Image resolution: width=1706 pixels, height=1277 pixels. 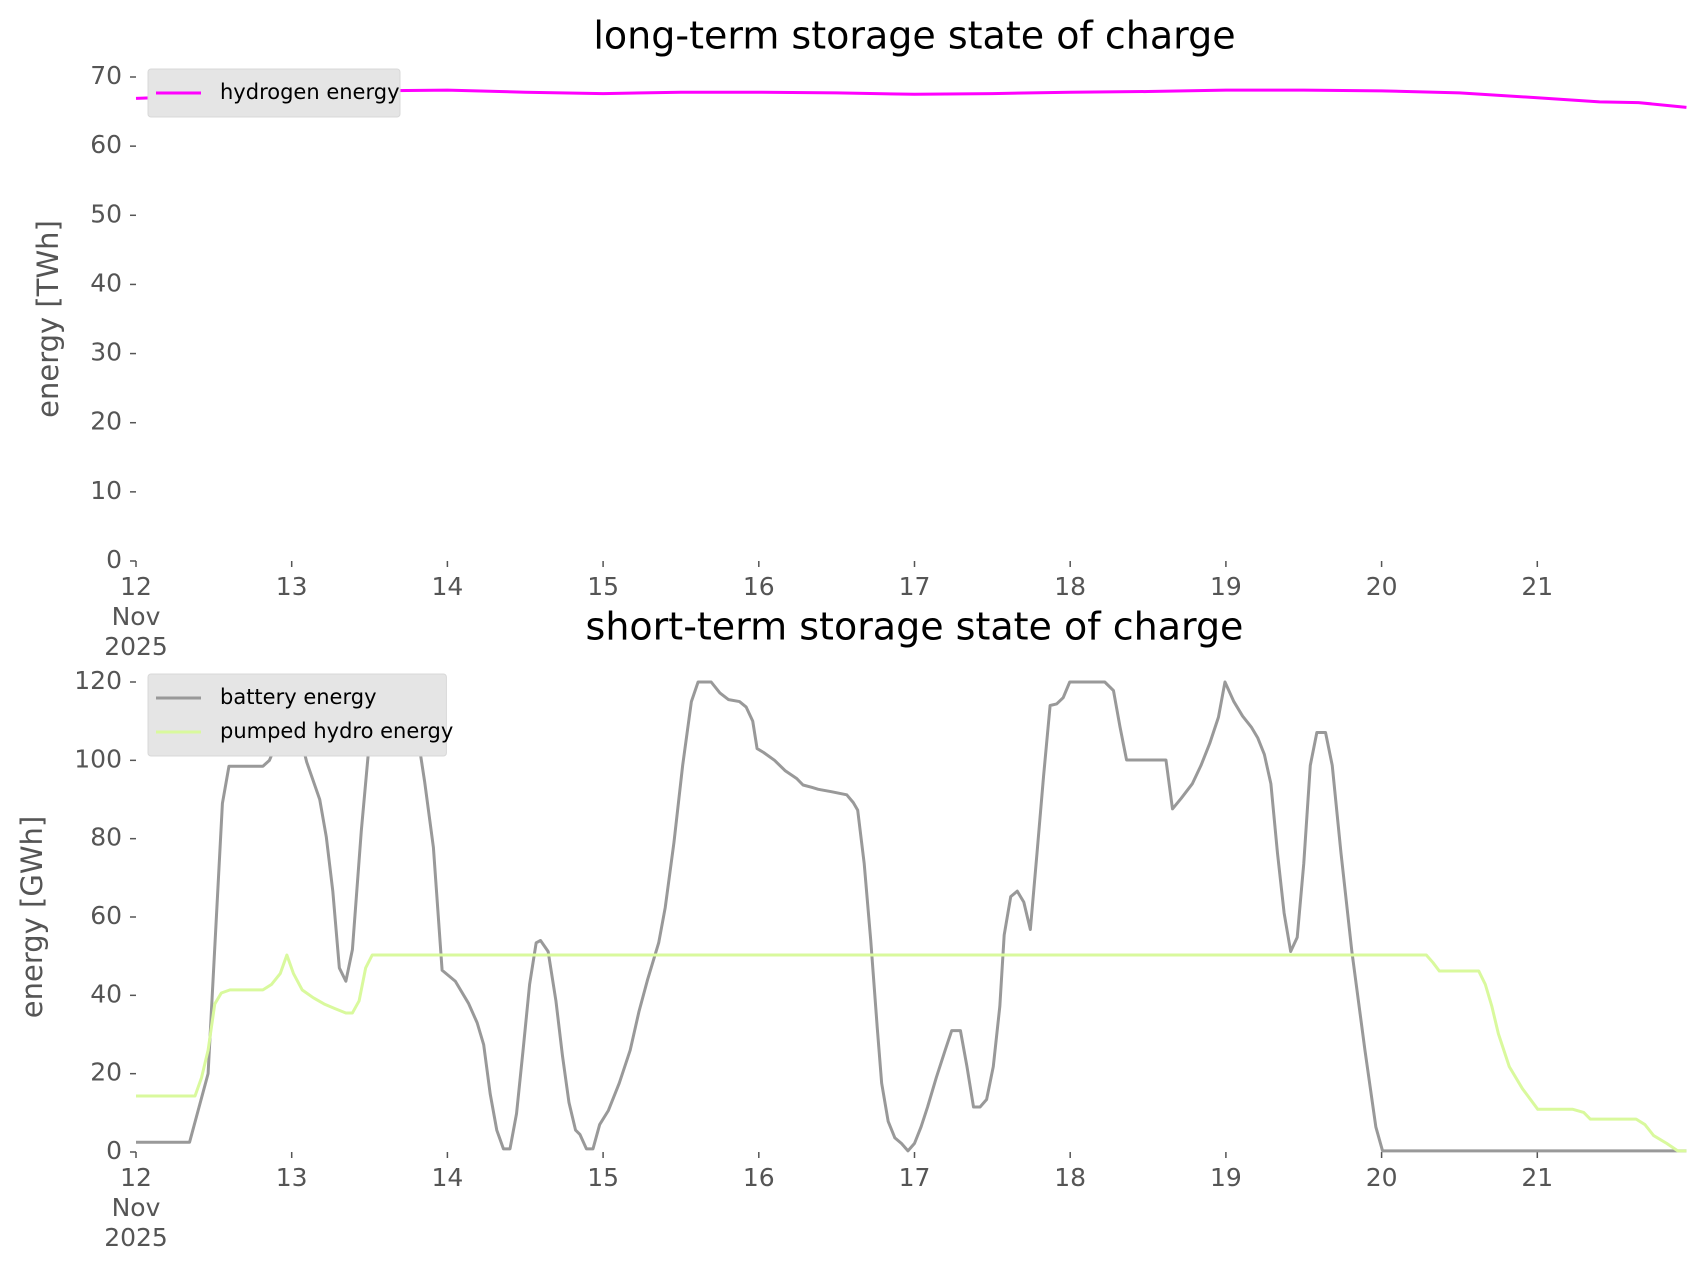 I want to click on y-tick-label: 120, so click(x=98, y=680).